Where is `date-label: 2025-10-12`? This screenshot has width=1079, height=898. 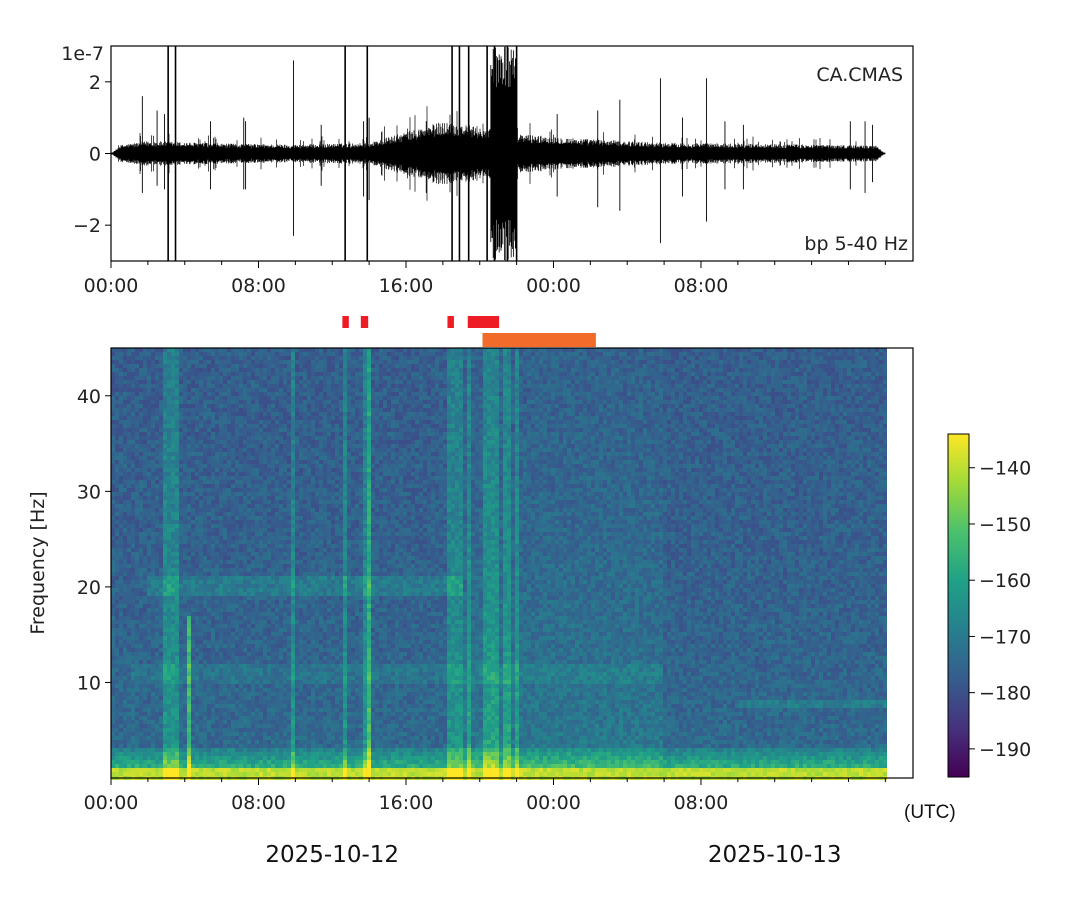
date-label: 2025-10-12 is located at coordinates (332, 855).